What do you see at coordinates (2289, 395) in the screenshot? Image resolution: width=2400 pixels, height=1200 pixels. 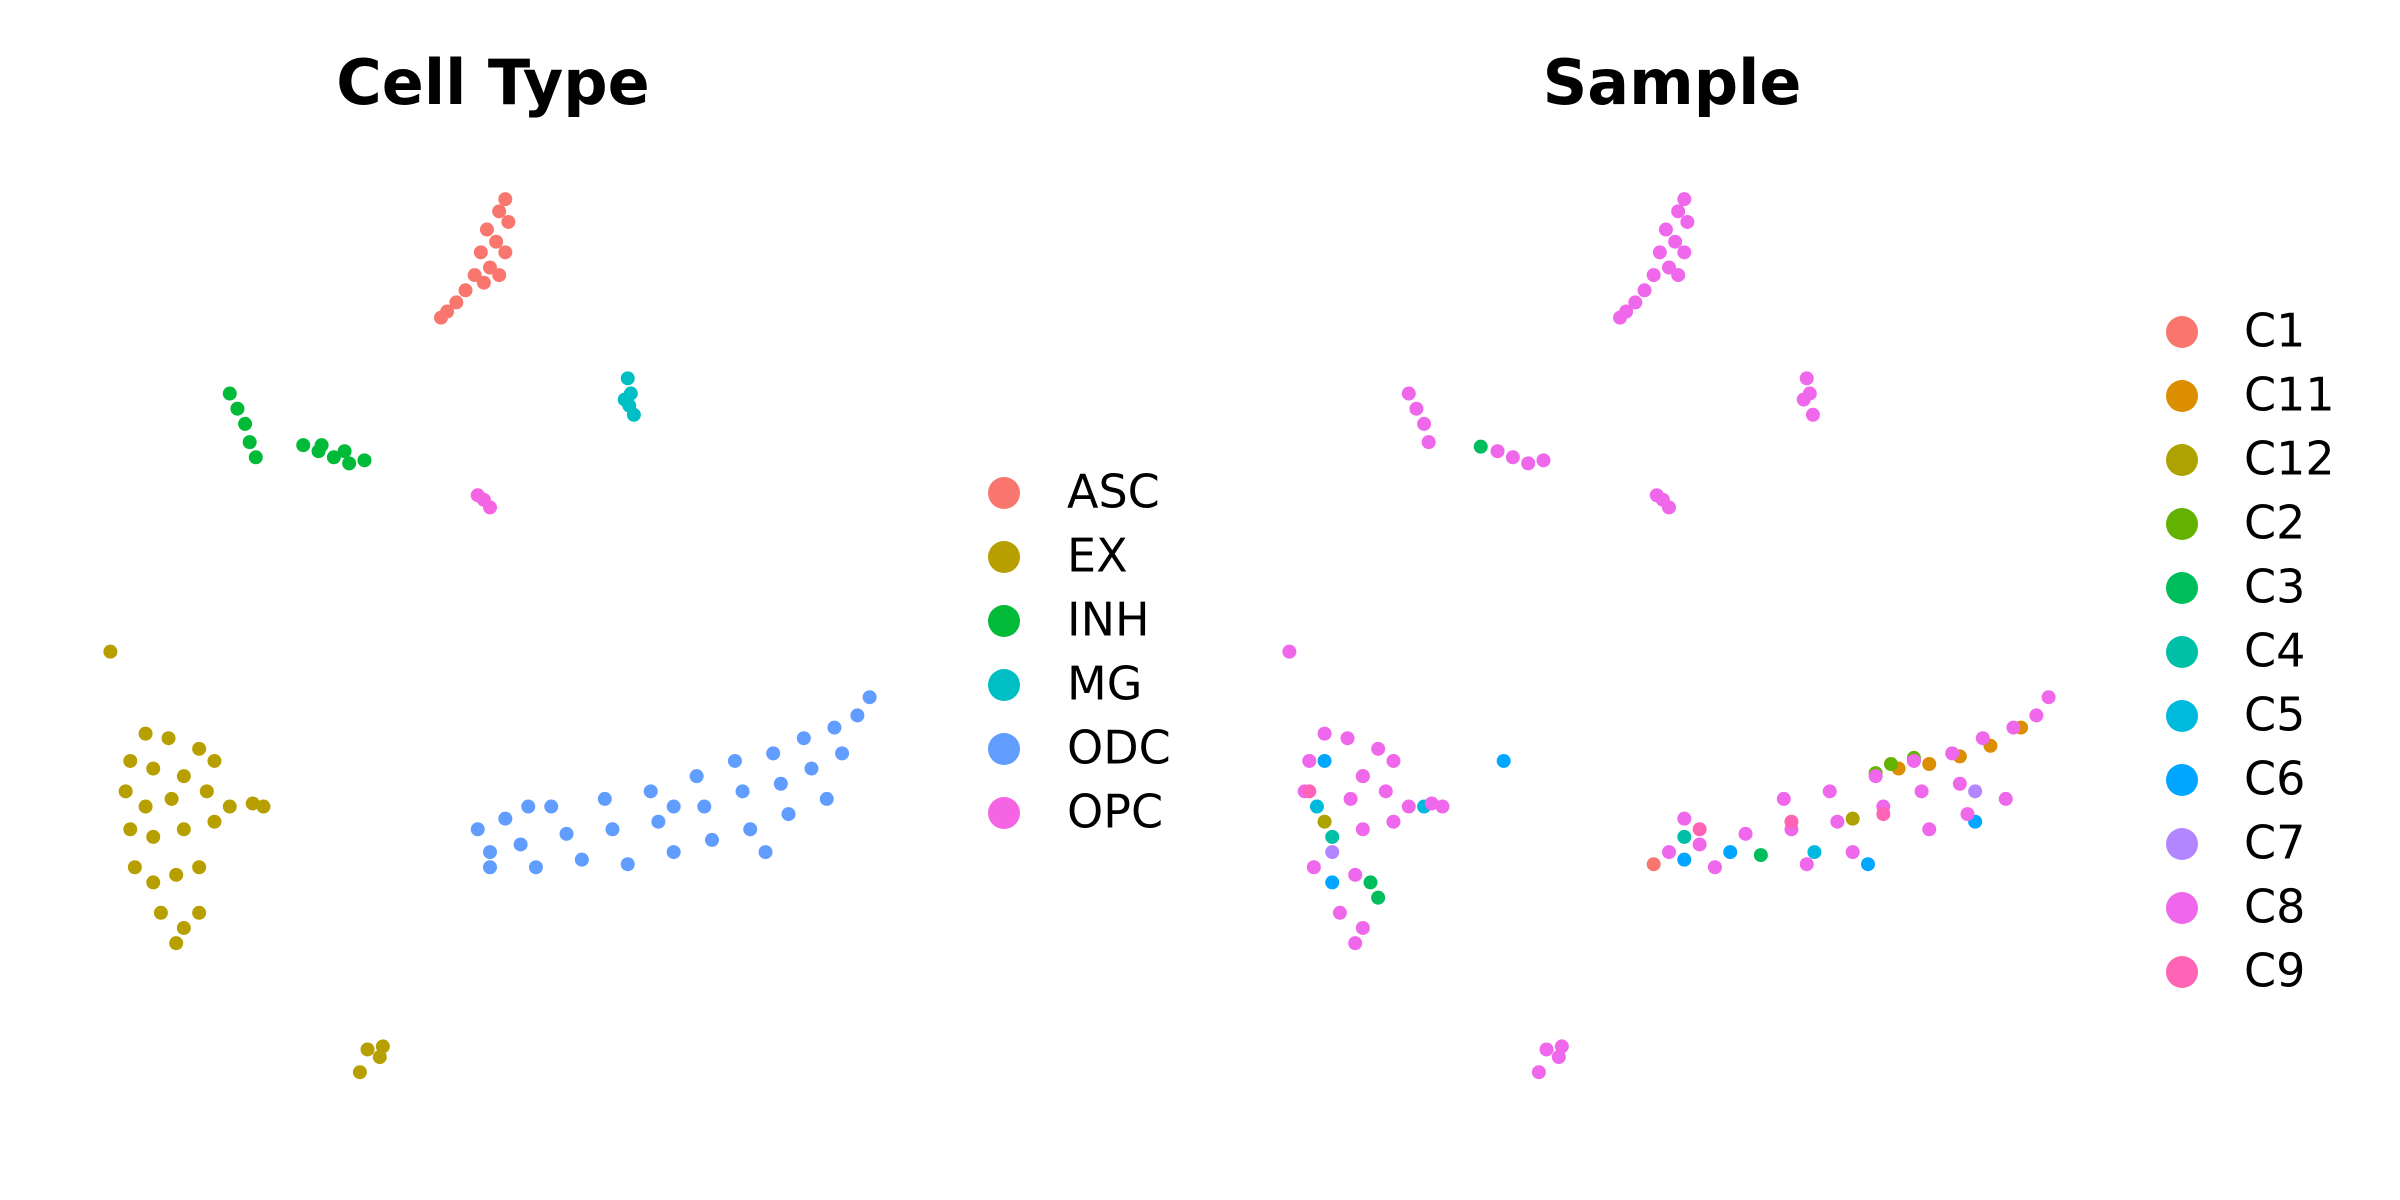 I see `legend-label: C11` at bounding box center [2289, 395].